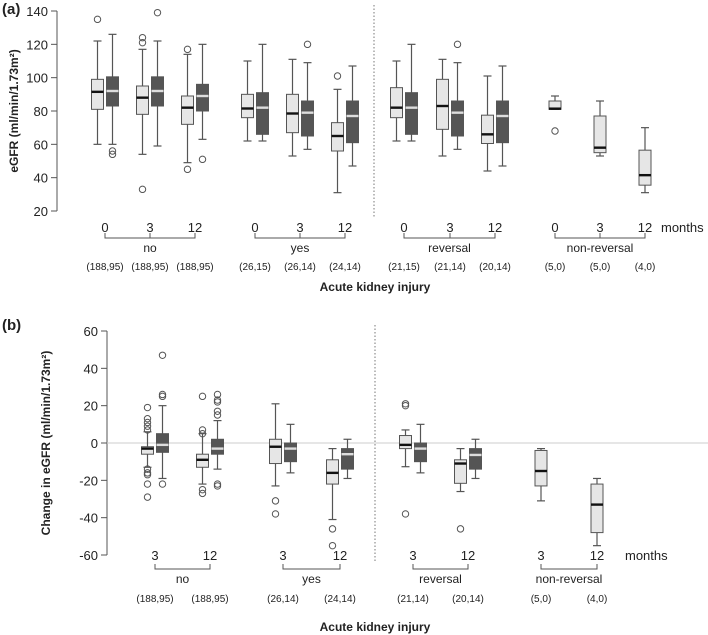 This screenshot has height=635, width=708. I want to click on y-tick-label: 120, so click(37, 44).